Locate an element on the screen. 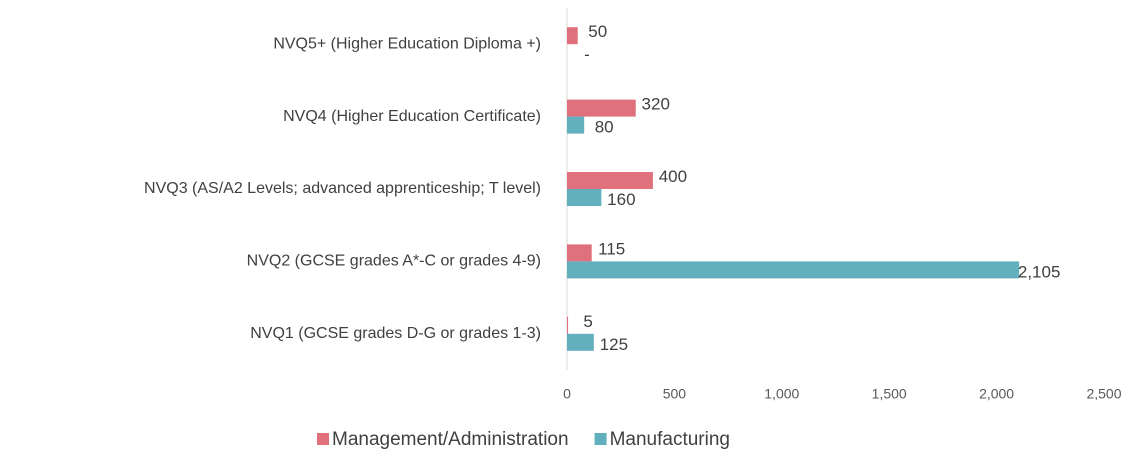 The image size is (1133, 457). y-tick-label: NVQ5+ (Higher Education Diploma +) is located at coordinates (407, 43).